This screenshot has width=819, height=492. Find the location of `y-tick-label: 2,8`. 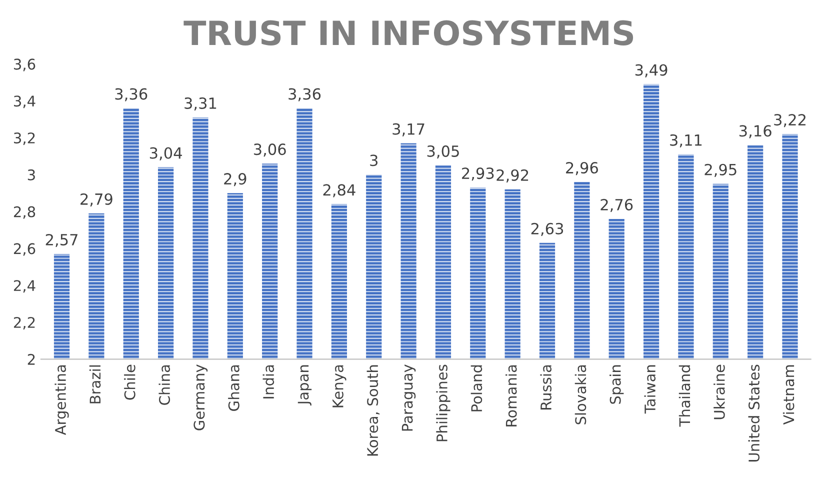

y-tick-label: 2,8 is located at coordinates (25, 212).